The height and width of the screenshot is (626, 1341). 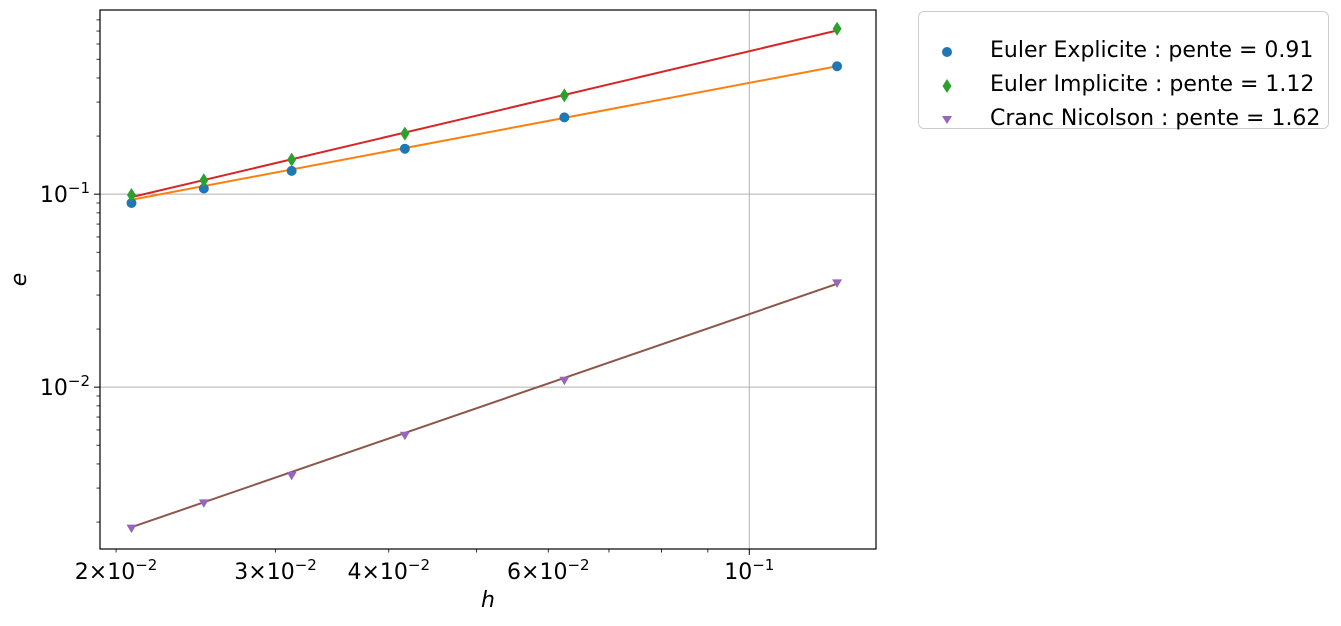 I want to click on legend-label-euler-explicite: Euler Explicite : pente = 0.91, so click(x=1152, y=50).